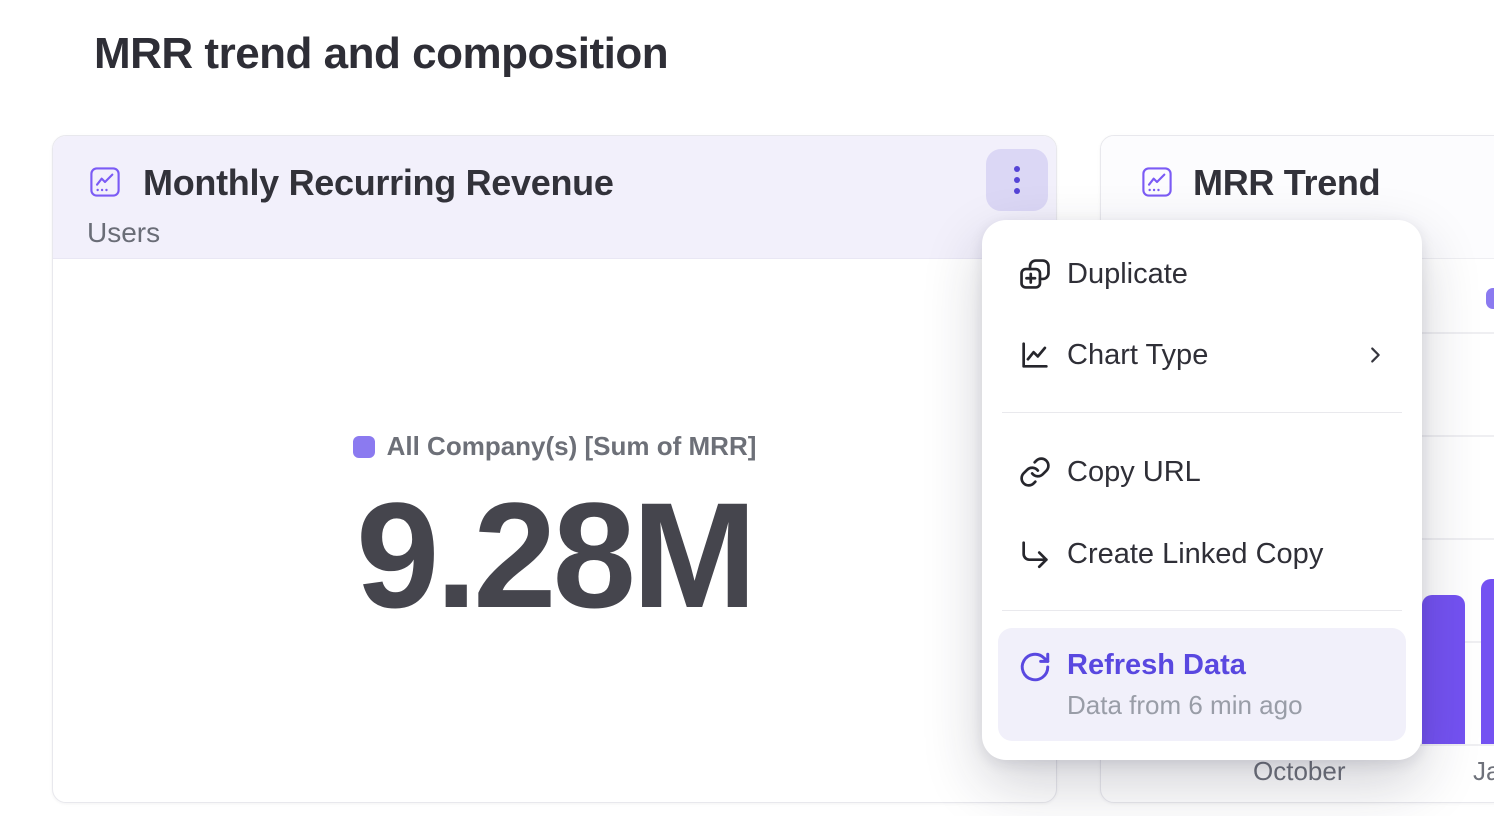  What do you see at coordinates (1035, 667) in the screenshot?
I see `refresh-icon` at bounding box center [1035, 667].